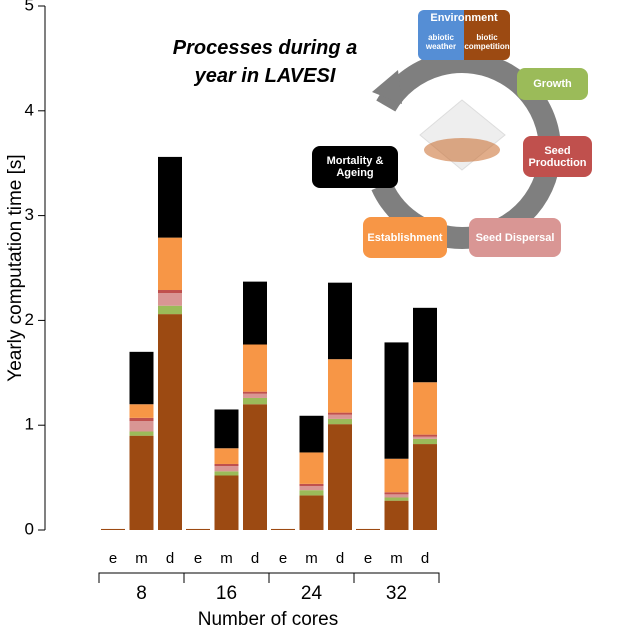 The image size is (617, 630). Describe the element at coordinates (29, 319) in the screenshot. I see `y-tick-label: 2` at that location.